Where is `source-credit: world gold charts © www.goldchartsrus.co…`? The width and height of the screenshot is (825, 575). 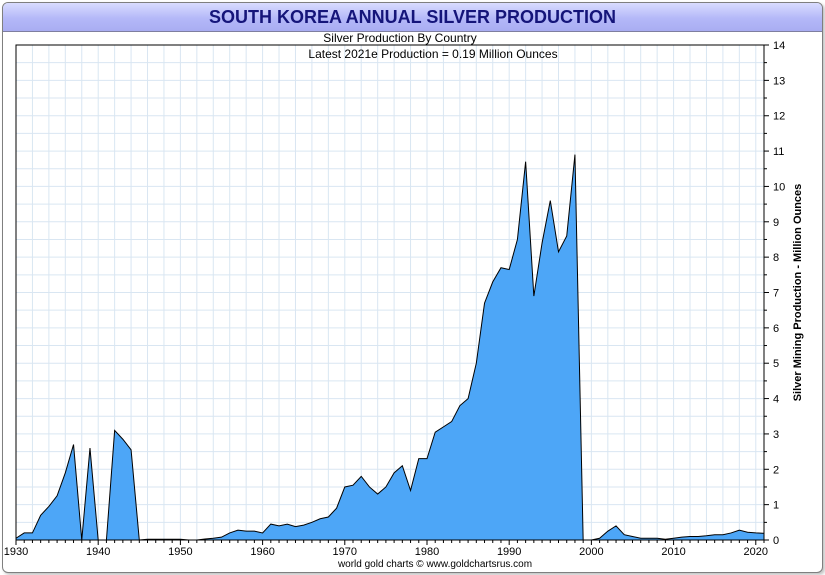 source-credit: world gold charts © www.goldchartsrus.co… is located at coordinates (434, 564).